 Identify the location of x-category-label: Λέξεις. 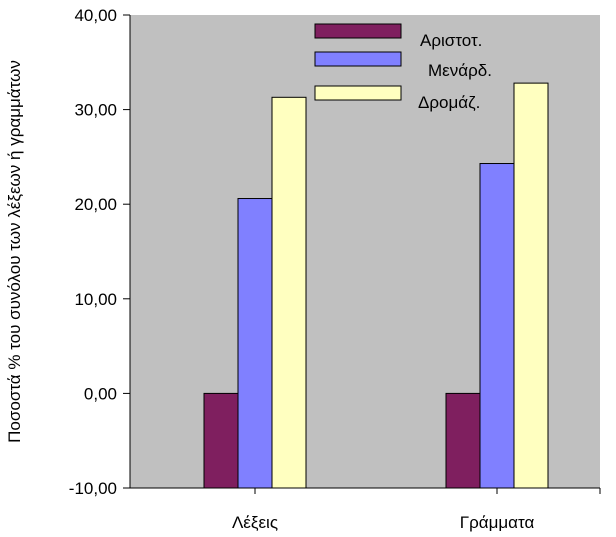
(255, 522).